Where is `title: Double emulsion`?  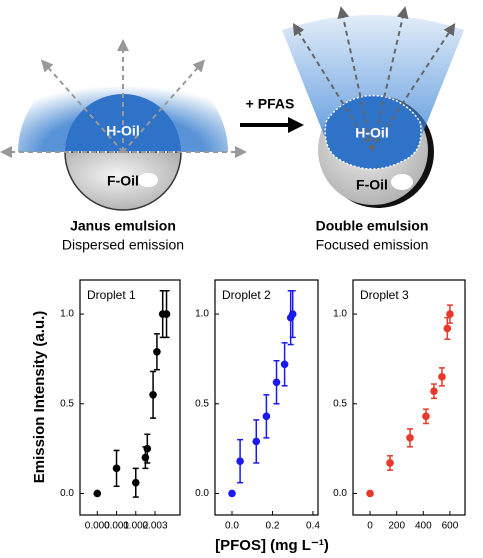
title: Double emulsion is located at coordinates (372, 226).